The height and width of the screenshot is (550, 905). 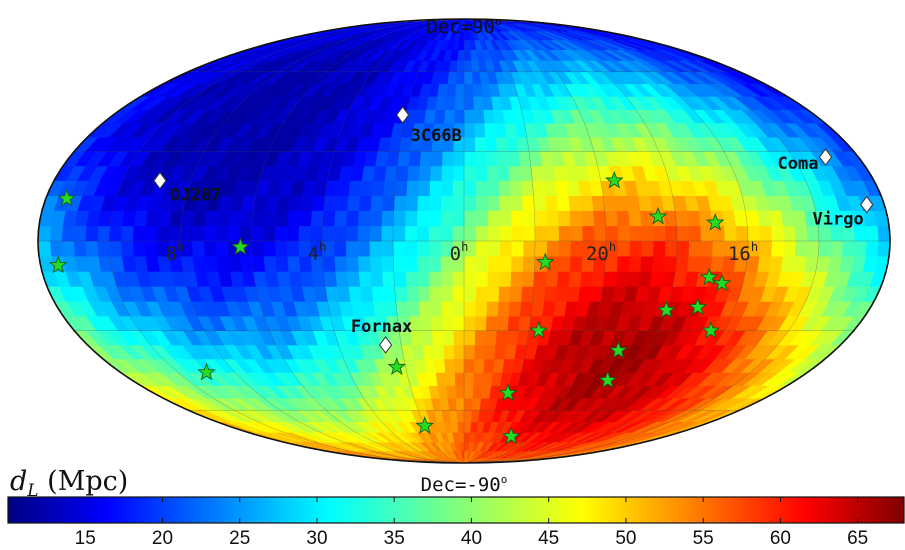 I want to click on colorbar-tick-label: 25, so click(x=239, y=538).